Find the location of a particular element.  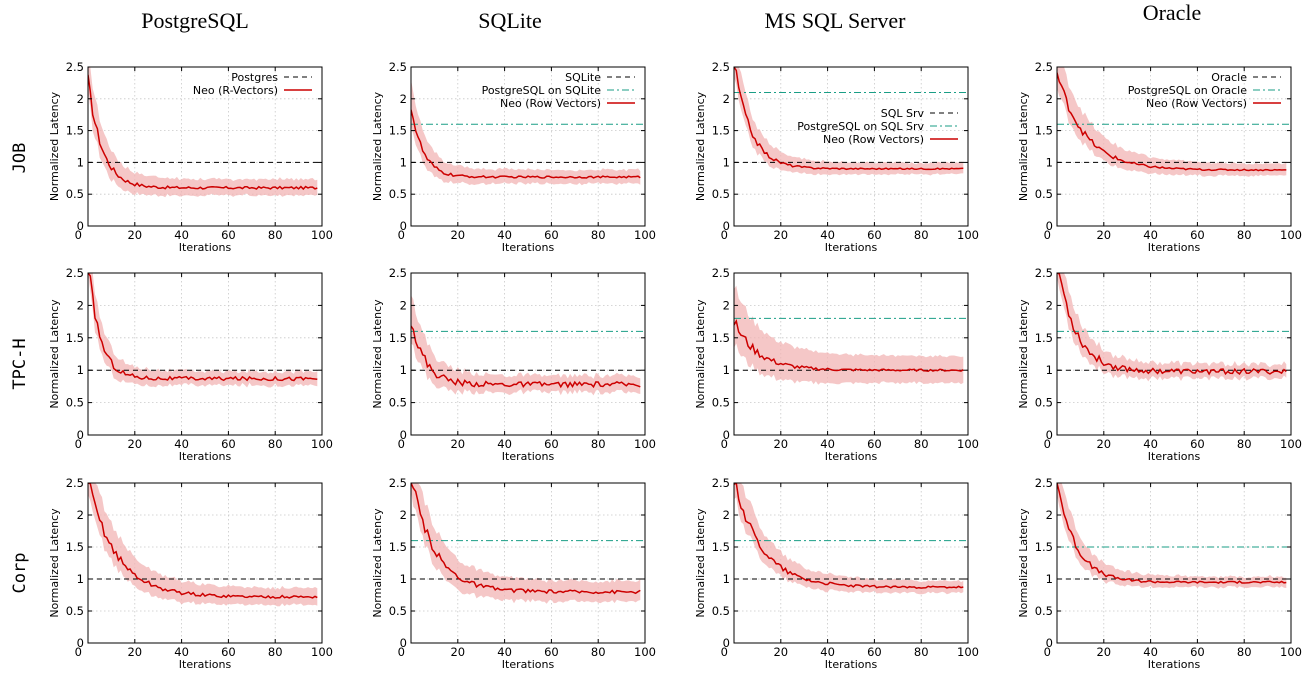

legend-label: SQLite is located at coordinates (583, 77).